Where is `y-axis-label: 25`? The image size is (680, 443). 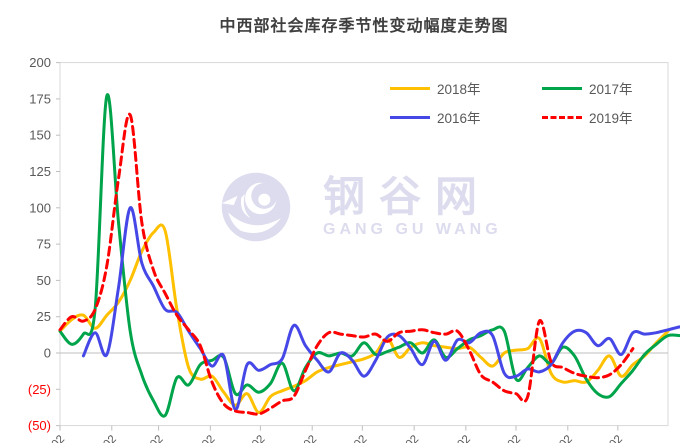
y-axis-label: 25 is located at coordinates (44, 316).